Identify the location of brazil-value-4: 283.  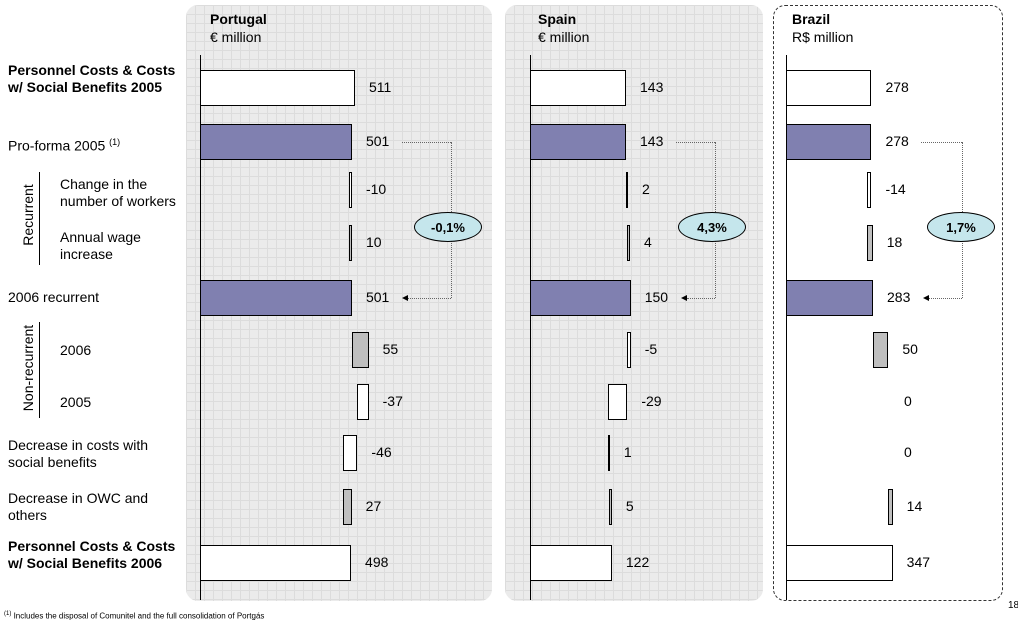
(899, 297).